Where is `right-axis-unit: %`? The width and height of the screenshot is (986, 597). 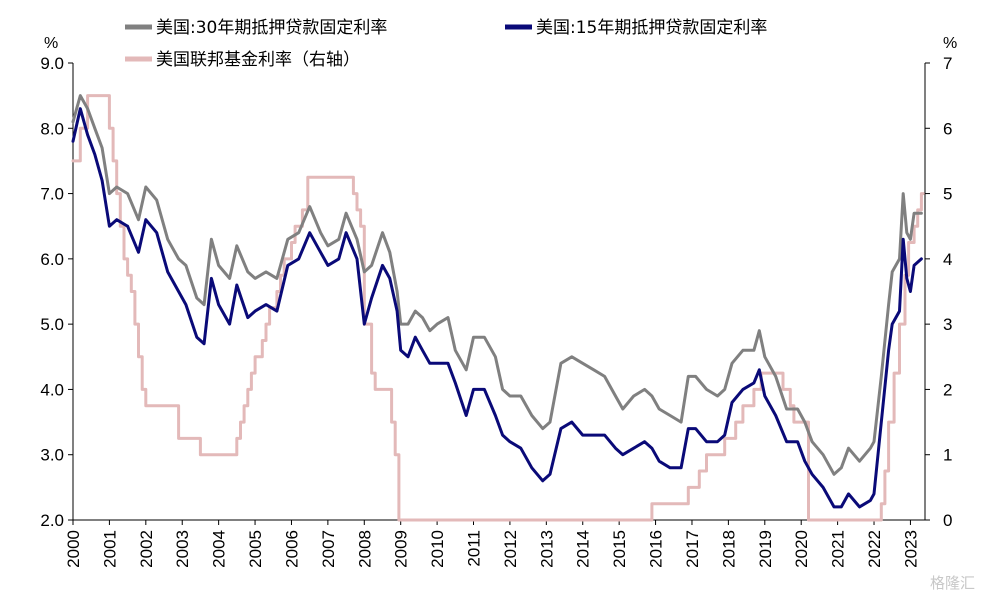
right-axis-unit: % is located at coordinates (950, 43).